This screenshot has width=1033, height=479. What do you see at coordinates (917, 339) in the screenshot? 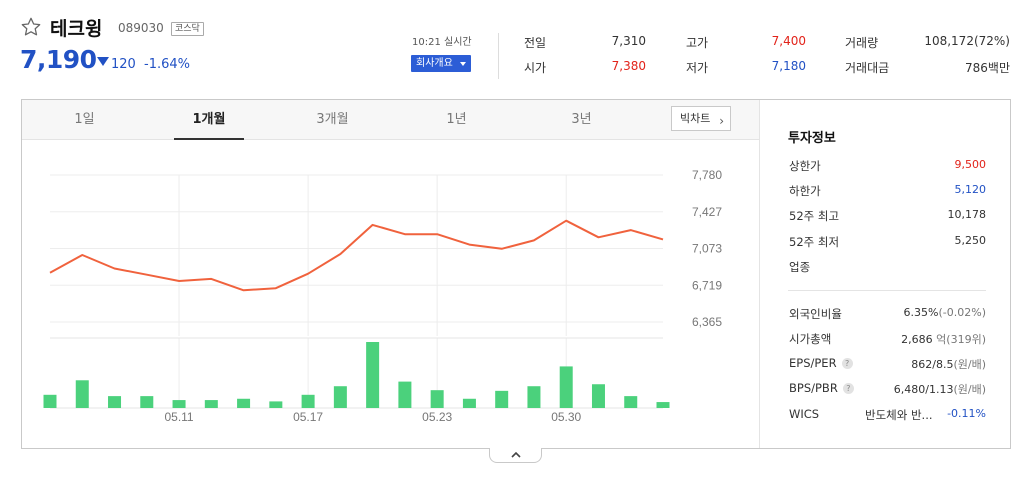
I see `market-cap-amount: 2,686` at bounding box center [917, 339].